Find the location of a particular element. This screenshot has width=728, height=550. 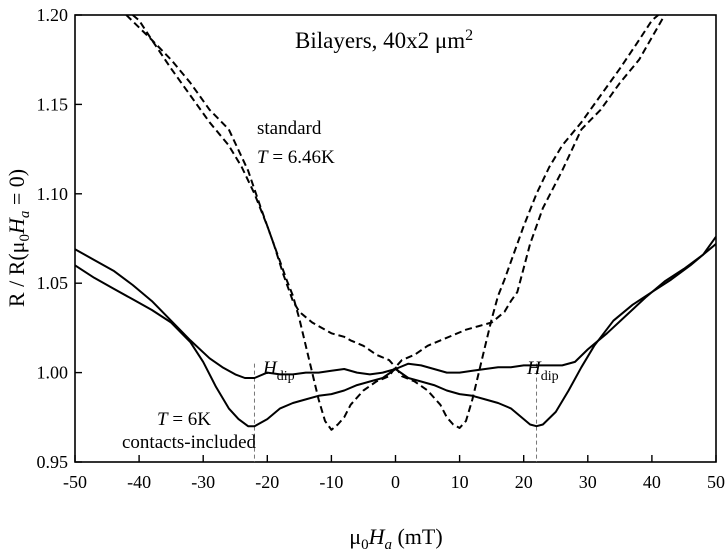

x-tick-label: 20 is located at coordinates (524, 482).